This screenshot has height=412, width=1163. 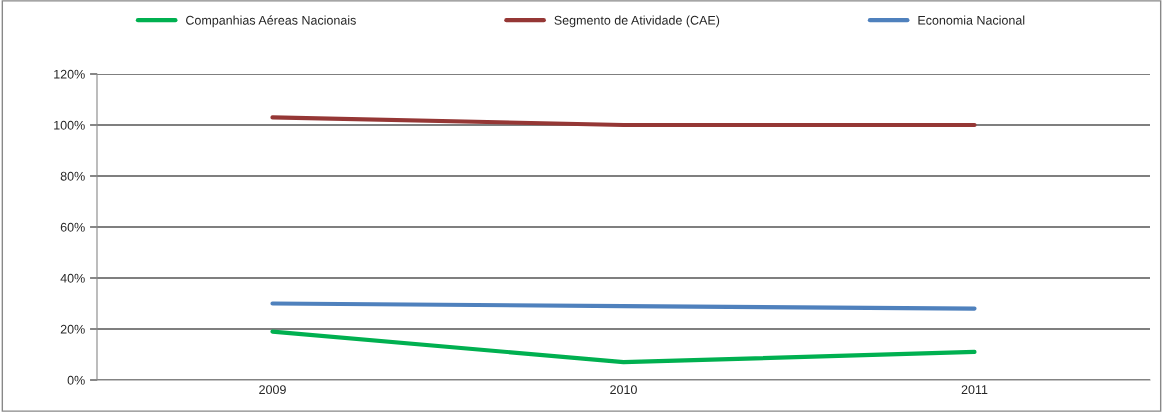 I want to click on y-tick-label: 20%, so click(x=72, y=329).